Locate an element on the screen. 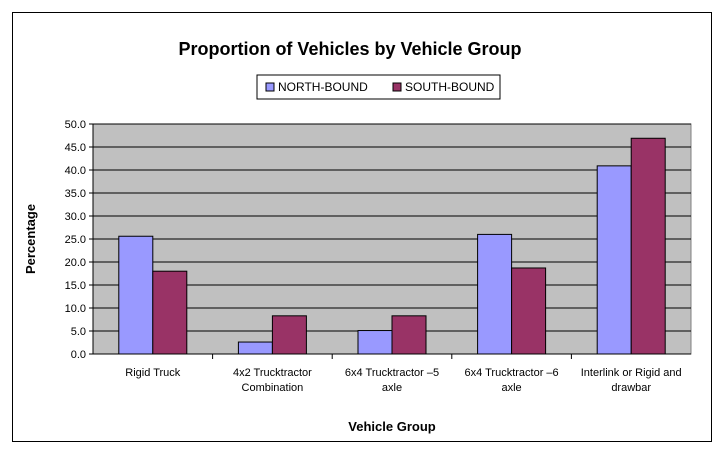 The image size is (726, 463). y-tick-label: 15.0 is located at coordinates (75, 286).